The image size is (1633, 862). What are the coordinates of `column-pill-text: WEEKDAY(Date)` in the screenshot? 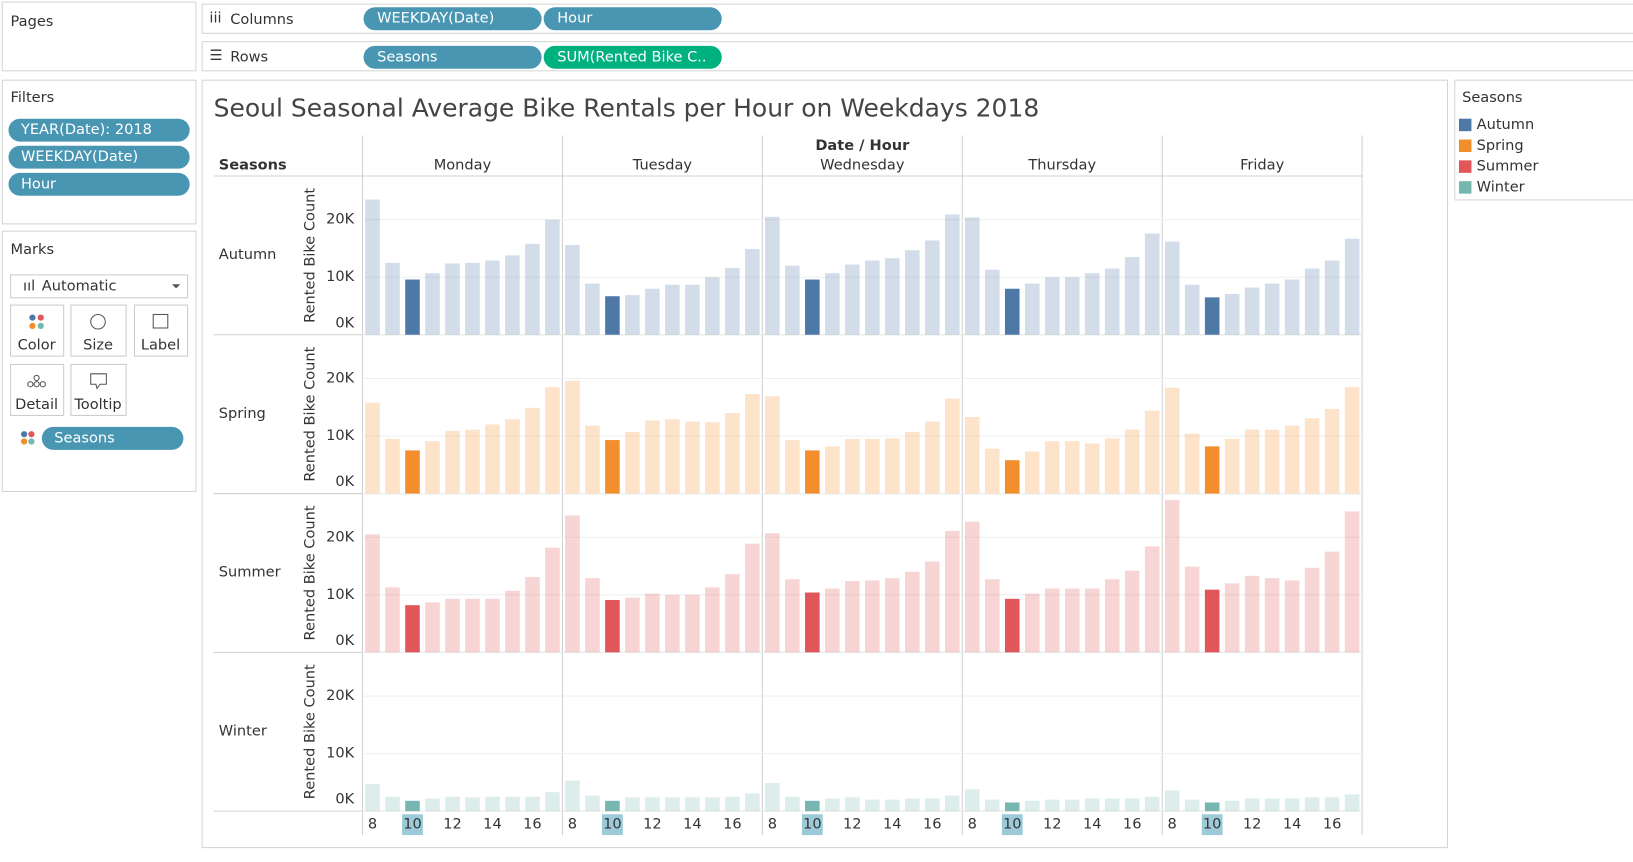 It's located at (435, 18).